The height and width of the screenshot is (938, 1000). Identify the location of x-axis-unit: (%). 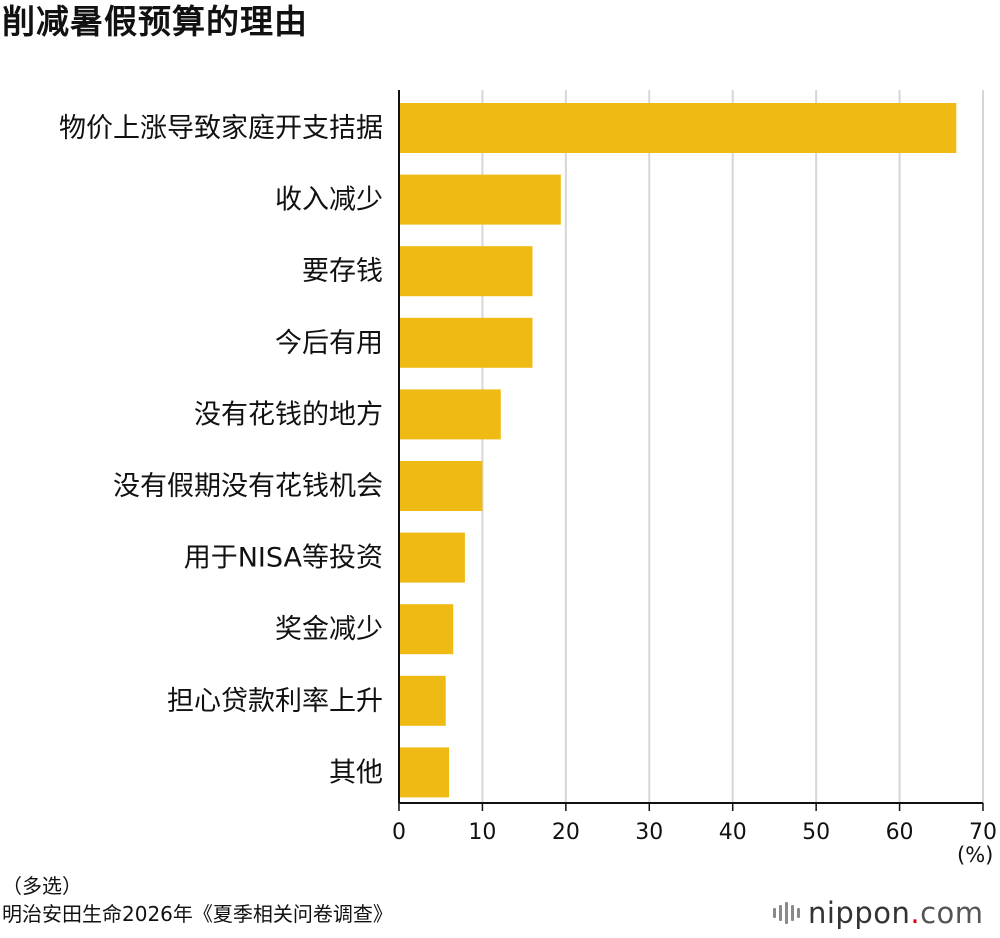
(975, 855).